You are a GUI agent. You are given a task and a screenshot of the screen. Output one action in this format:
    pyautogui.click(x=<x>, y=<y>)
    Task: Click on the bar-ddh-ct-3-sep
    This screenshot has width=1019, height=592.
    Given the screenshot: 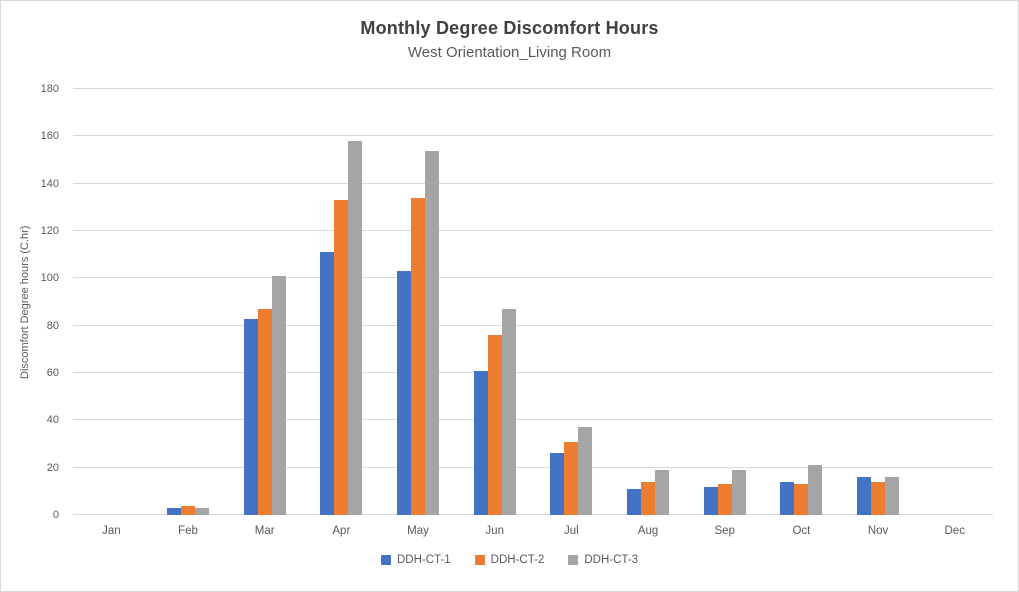 What is the action you would take?
    pyautogui.click(x=738, y=492)
    